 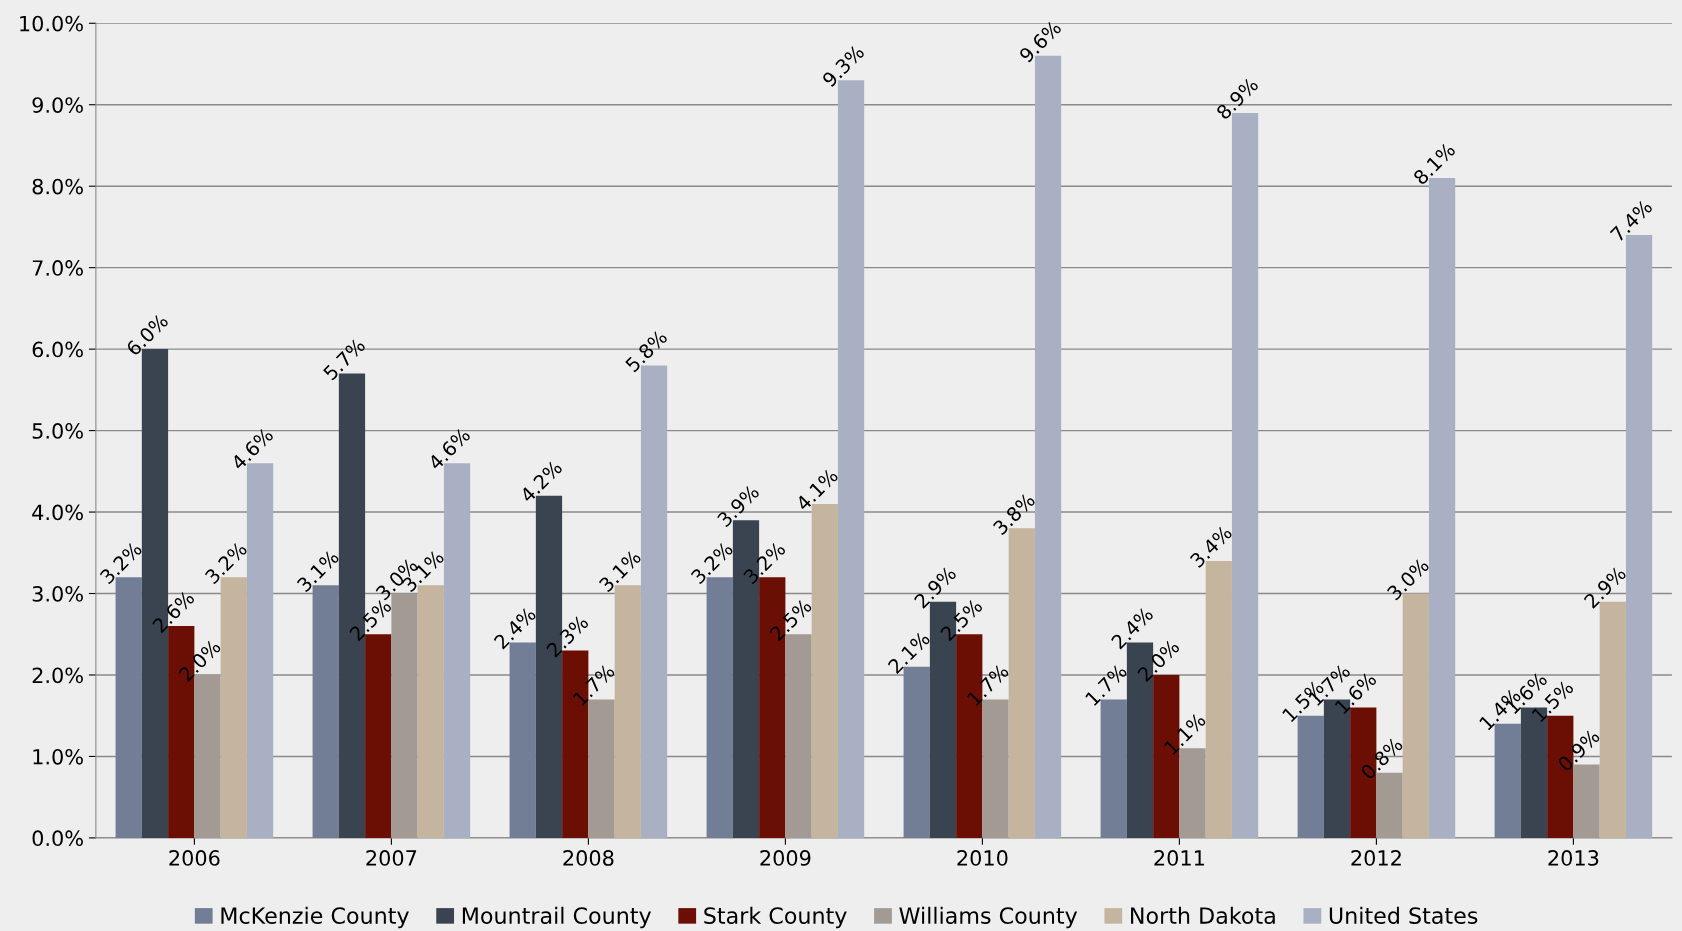 What do you see at coordinates (1573, 858) in the screenshot?
I see `x-tick-label: 2013` at bounding box center [1573, 858].